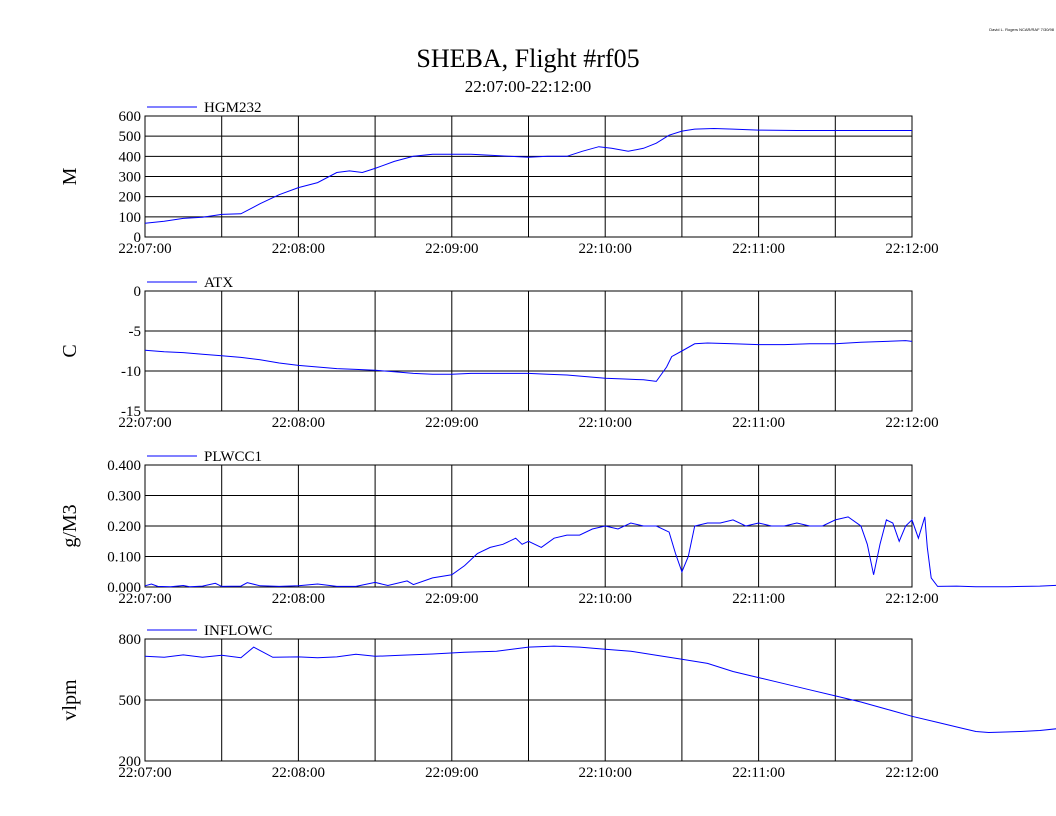  I want to click on y-tick-label: 0.400, so click(124, 466).